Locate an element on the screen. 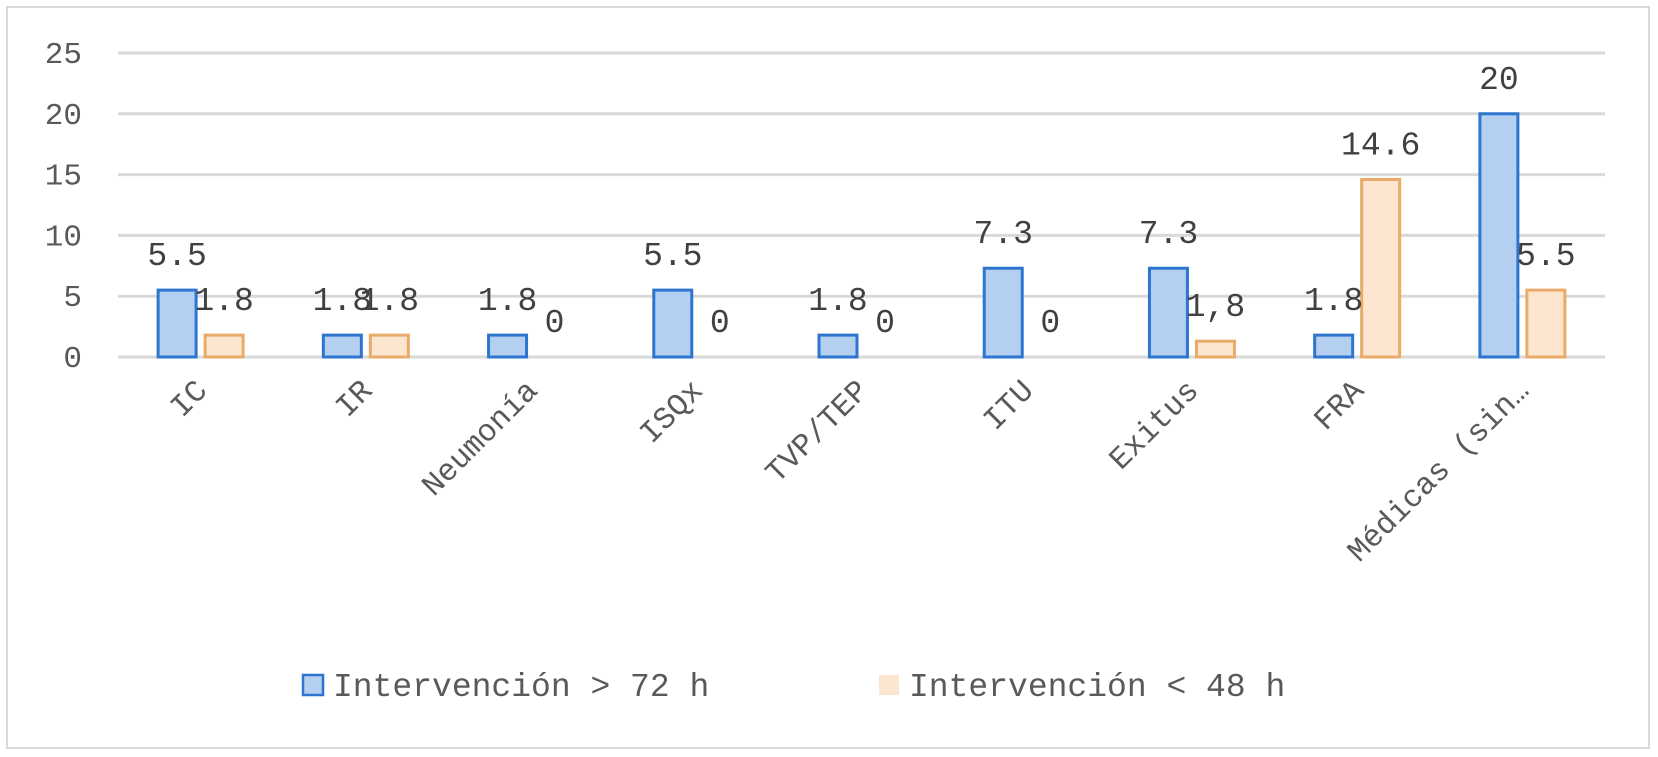 This screenshot has width=1658, height=757. legend-label: Intervención > 72 h is located at coordinates (521, 687).